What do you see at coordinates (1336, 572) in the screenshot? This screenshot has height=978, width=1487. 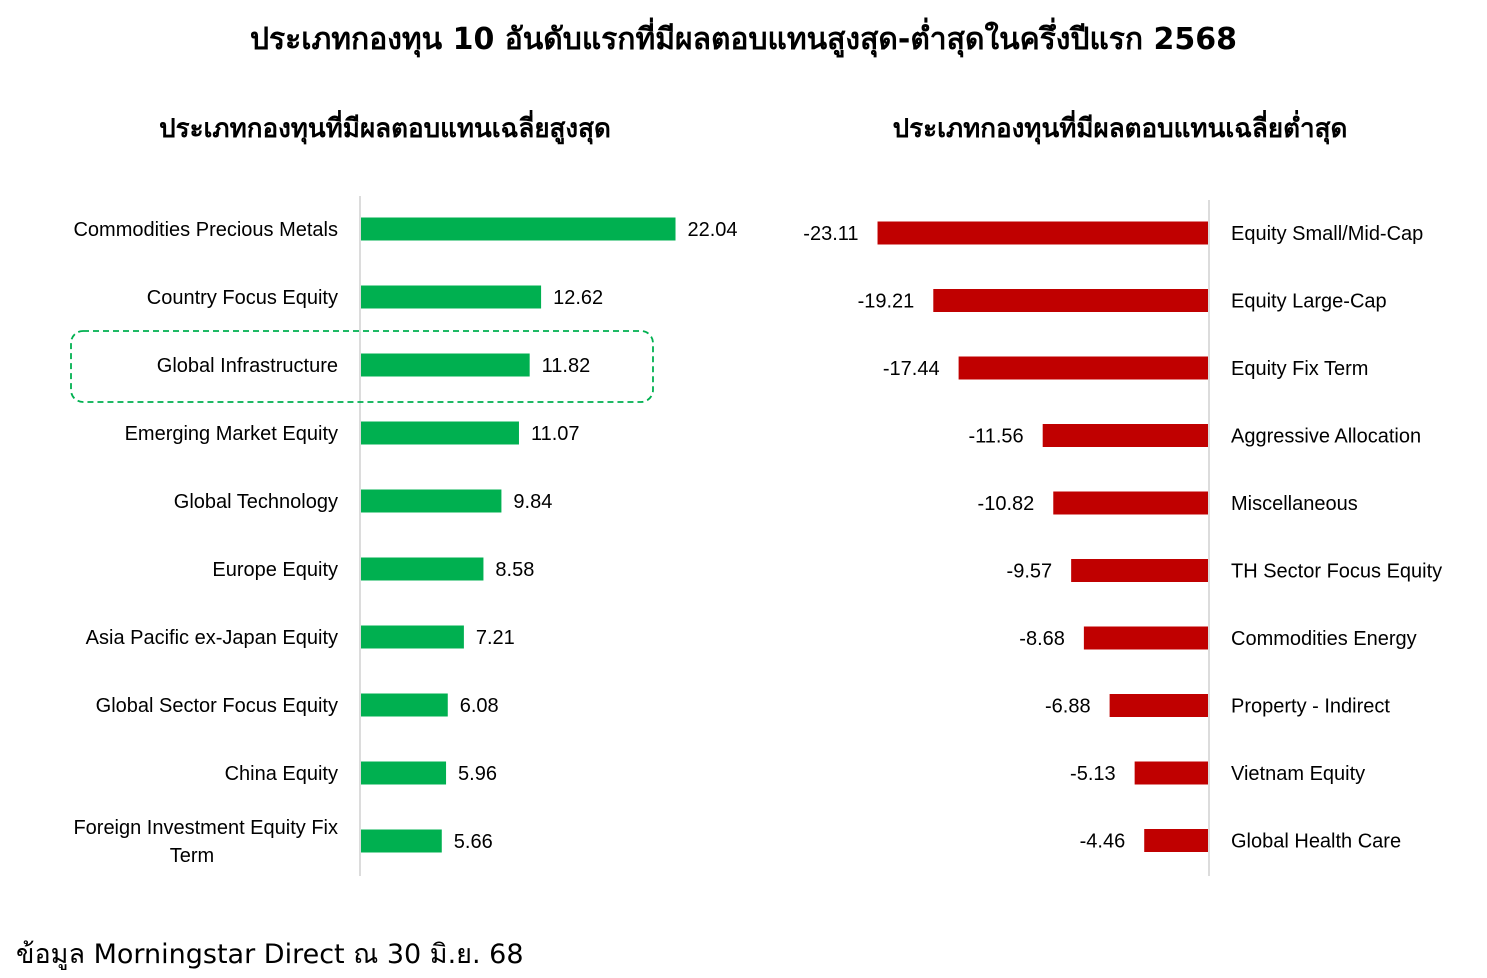 I see `right-category-label: TH Sector Focus Equity` at bounding box center [1336, 572].